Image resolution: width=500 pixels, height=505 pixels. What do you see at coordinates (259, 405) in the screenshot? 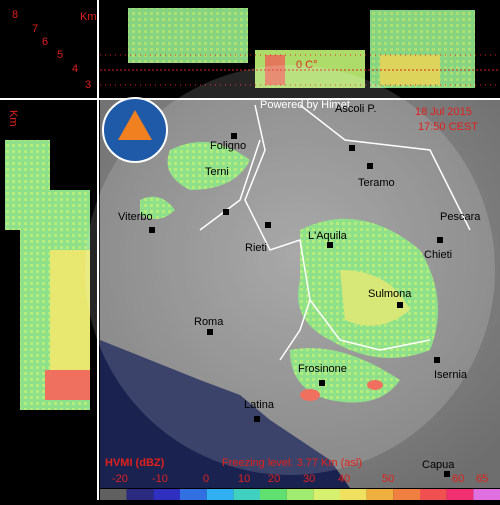
I see `city-label: Latina` at bounding box center [259, 405].